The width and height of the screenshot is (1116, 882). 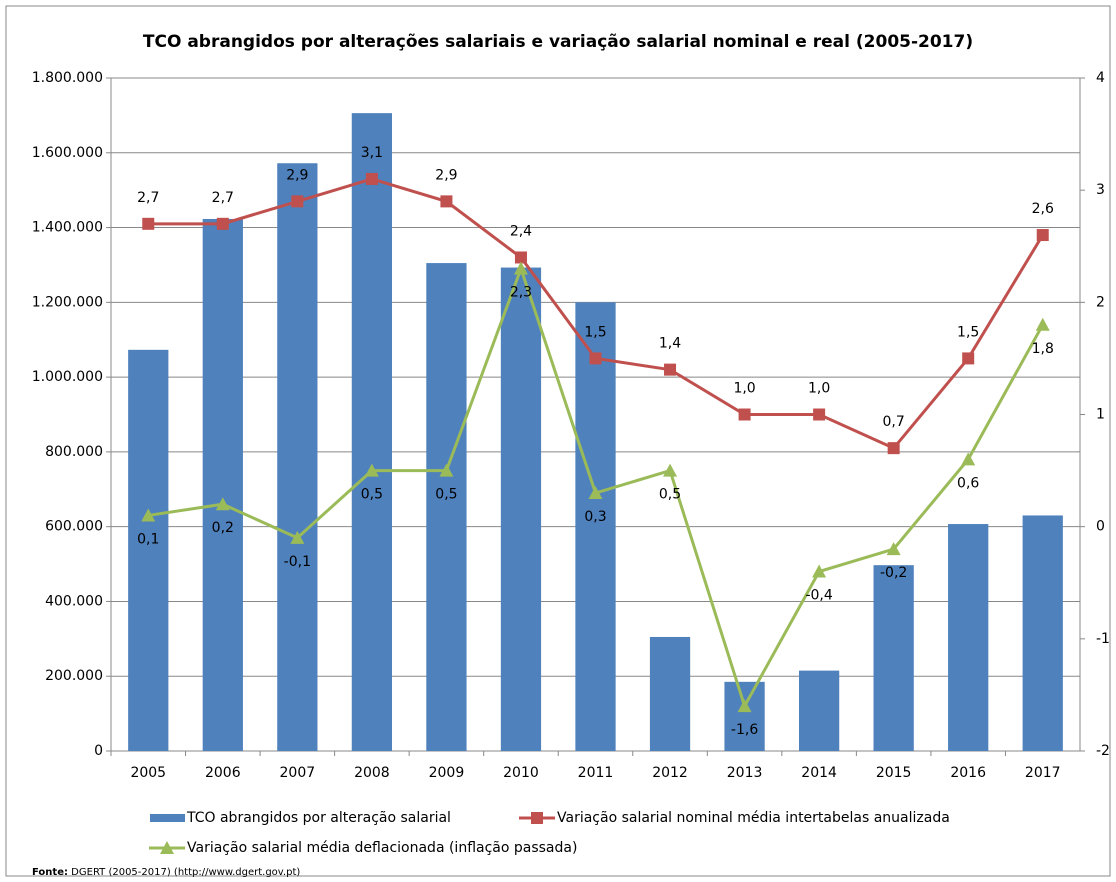 What do you see at coordinates (968, 773) in the screenshot?
I see `x-tick-label: 2016` at bounding box center [968, 773].